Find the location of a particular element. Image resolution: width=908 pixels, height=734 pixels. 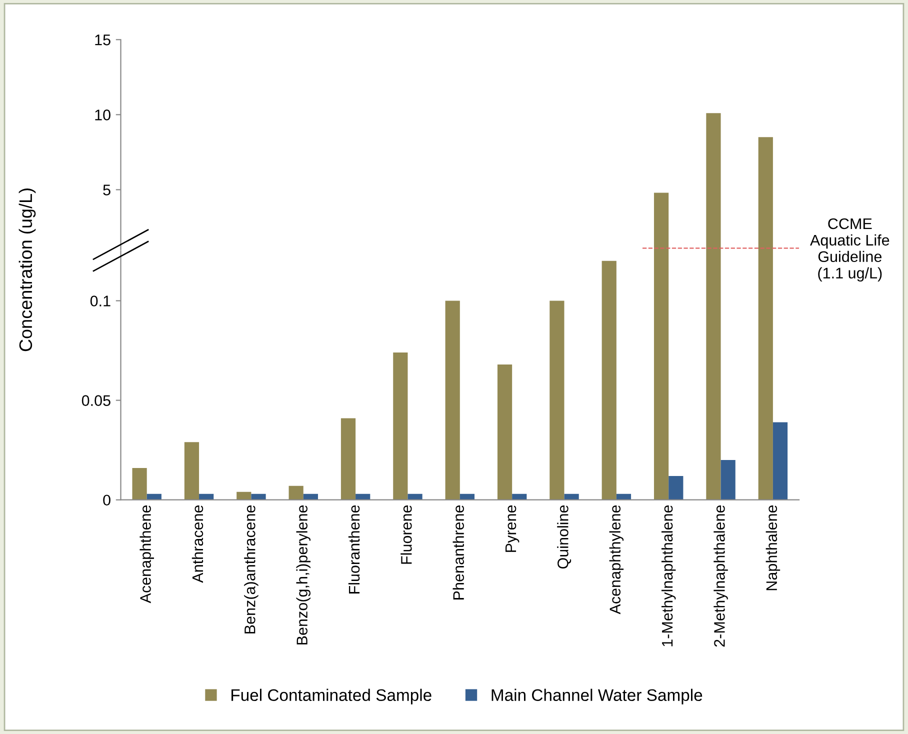

y-tick-label: 0.05 is located at coordinates (96, 400).